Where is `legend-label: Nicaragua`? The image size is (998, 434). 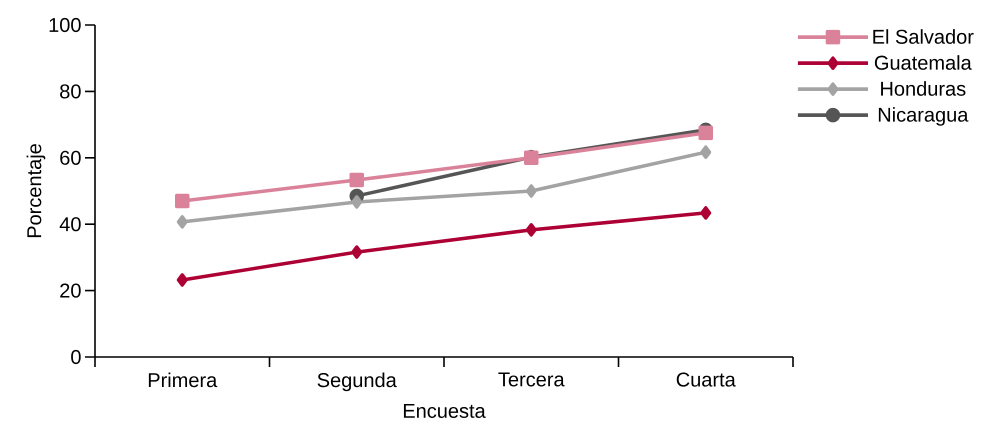 legend-label: Nicaragua is located at coordinates (923, 116).